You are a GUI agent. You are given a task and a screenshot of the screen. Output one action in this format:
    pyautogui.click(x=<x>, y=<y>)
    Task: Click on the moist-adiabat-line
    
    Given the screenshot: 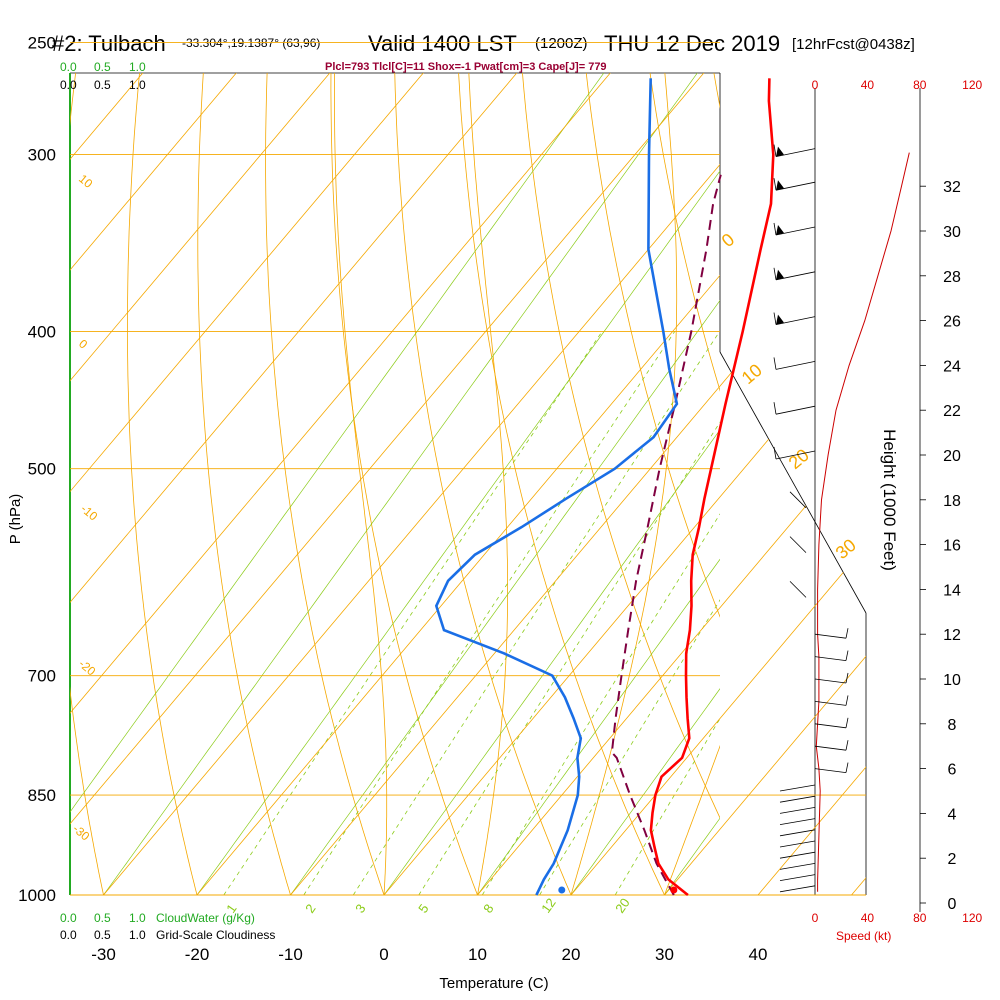 What is the action you would take?
    pyautogui.click(x=488, y=484)
    